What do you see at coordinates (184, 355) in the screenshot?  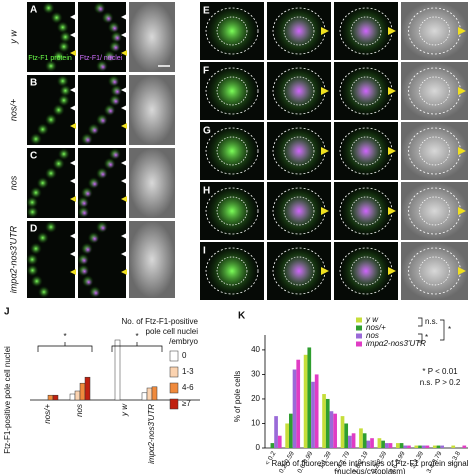 I see `legend-label: 0` at bounding box center [184, 355].